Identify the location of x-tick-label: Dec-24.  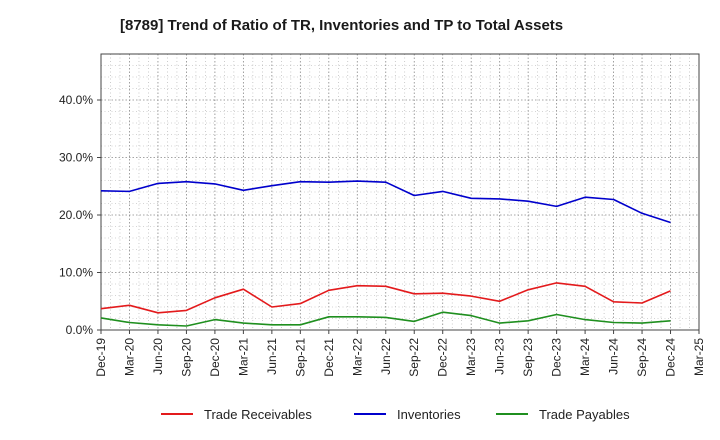
(671, 357).